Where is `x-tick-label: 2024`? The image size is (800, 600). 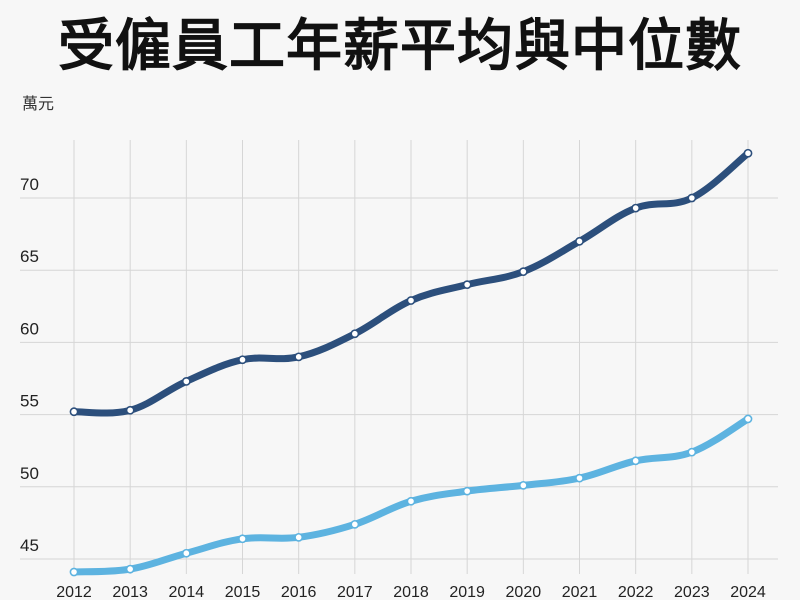 x-tick-label: 2024 is located at coordinates (748, 592).